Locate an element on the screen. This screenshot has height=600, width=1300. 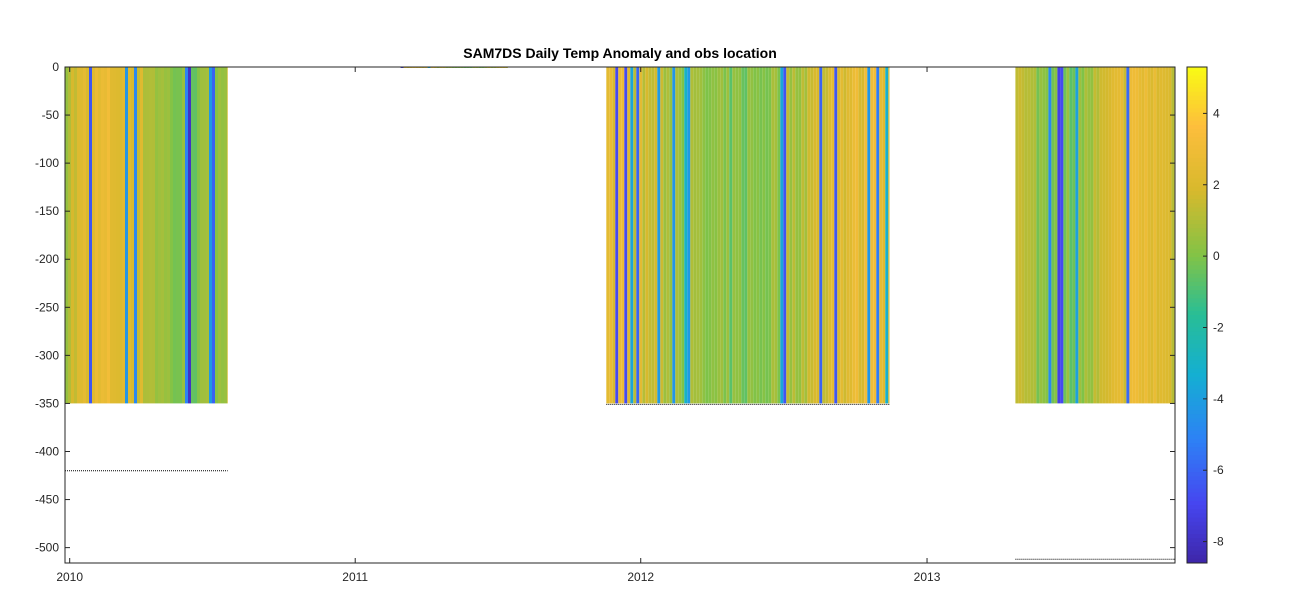
colorbar-tick-label: -4 is located at coordinates (1218, 399).